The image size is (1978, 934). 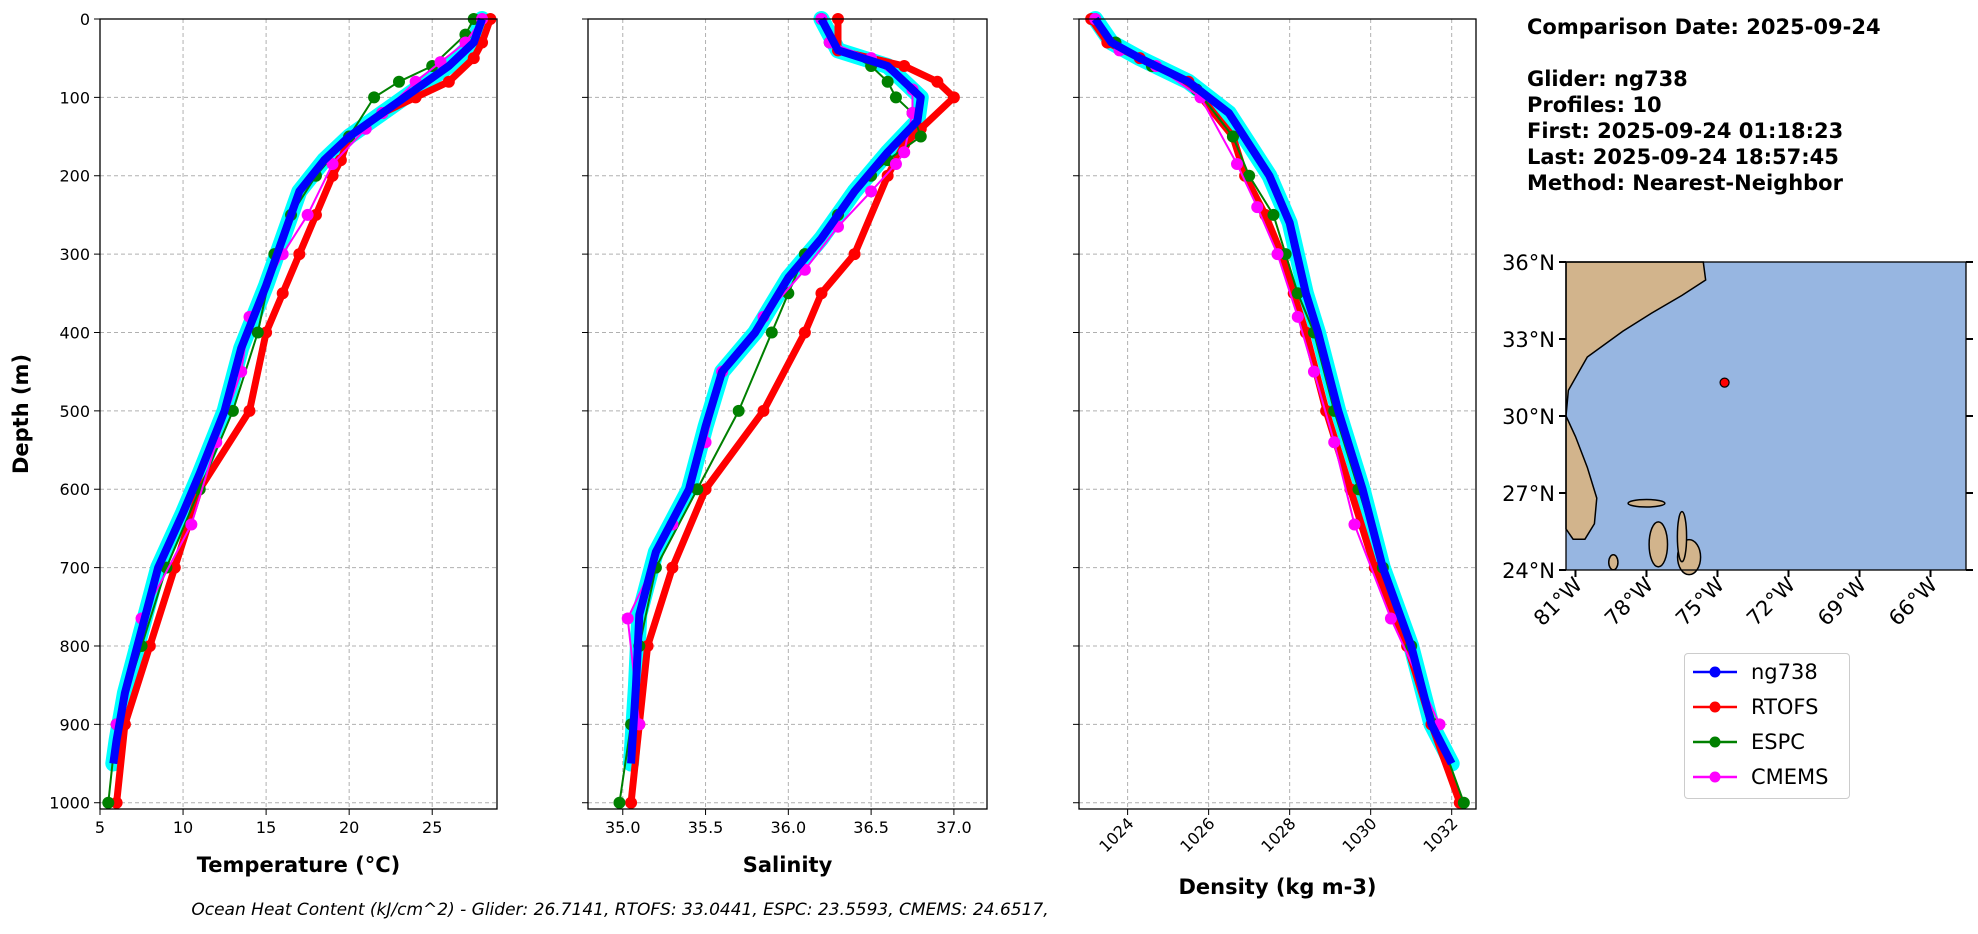 What do you see at coordinates (1528, 494) in the screenshot?
I see `lat-tick-label: 27°N` at bounding box center [1528, 494].